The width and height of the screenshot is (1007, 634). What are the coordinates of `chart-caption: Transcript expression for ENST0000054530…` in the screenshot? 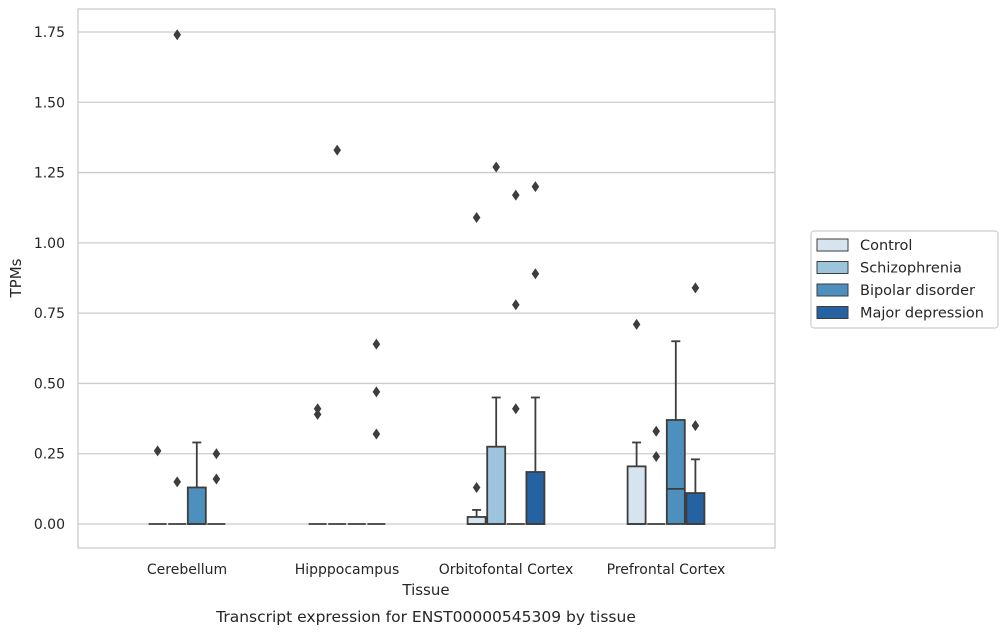 It's located at (425, 617).